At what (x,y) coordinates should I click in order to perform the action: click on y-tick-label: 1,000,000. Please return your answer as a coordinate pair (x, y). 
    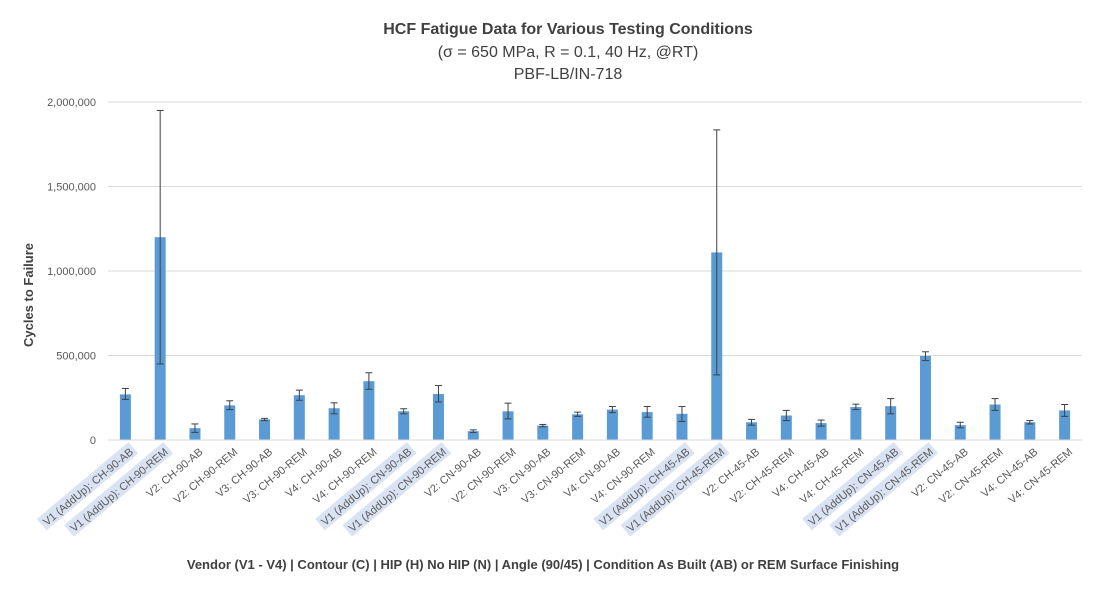
    Looking at the image, I should click on (71, 272).